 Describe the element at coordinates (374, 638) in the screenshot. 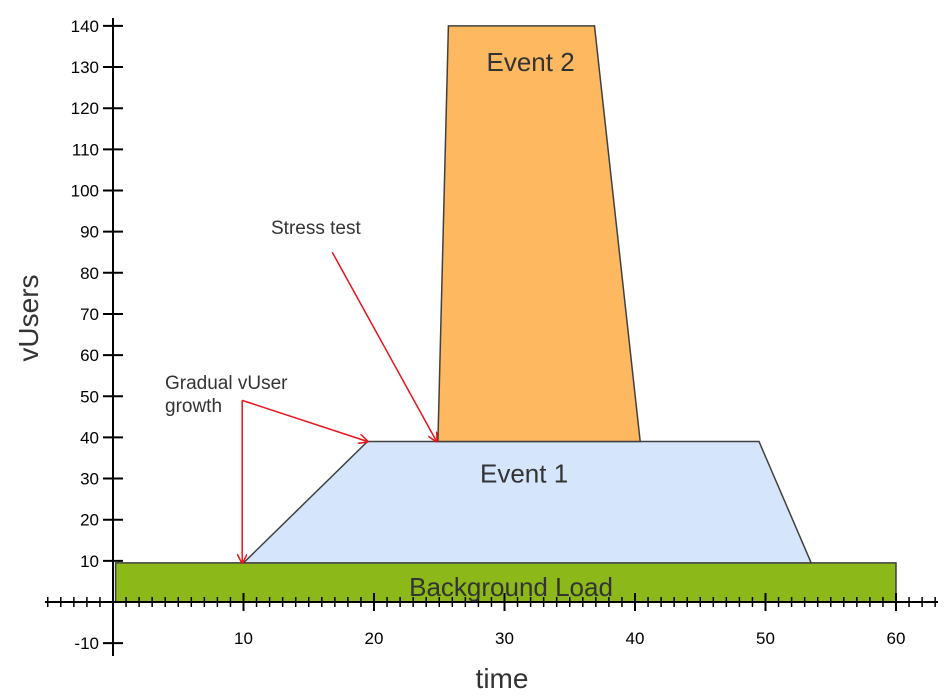

I see `x-tick-label: 20` at that location.